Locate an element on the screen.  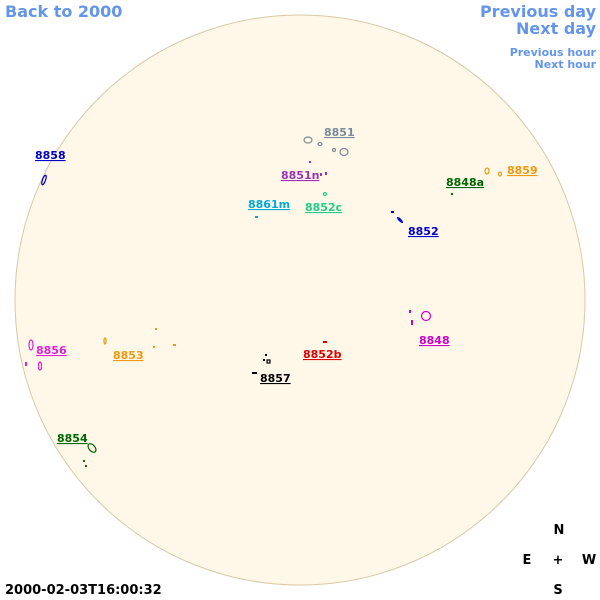
region-label: 8852 is located at coordinates (423, 231).